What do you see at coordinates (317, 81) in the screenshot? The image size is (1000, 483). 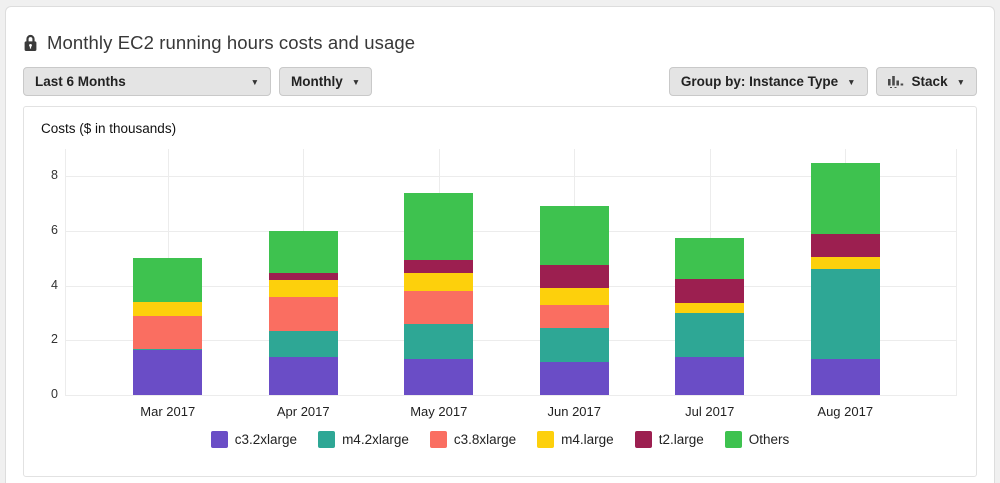 I see `granularity-label: Monthly` at bounding box center [317, 81].